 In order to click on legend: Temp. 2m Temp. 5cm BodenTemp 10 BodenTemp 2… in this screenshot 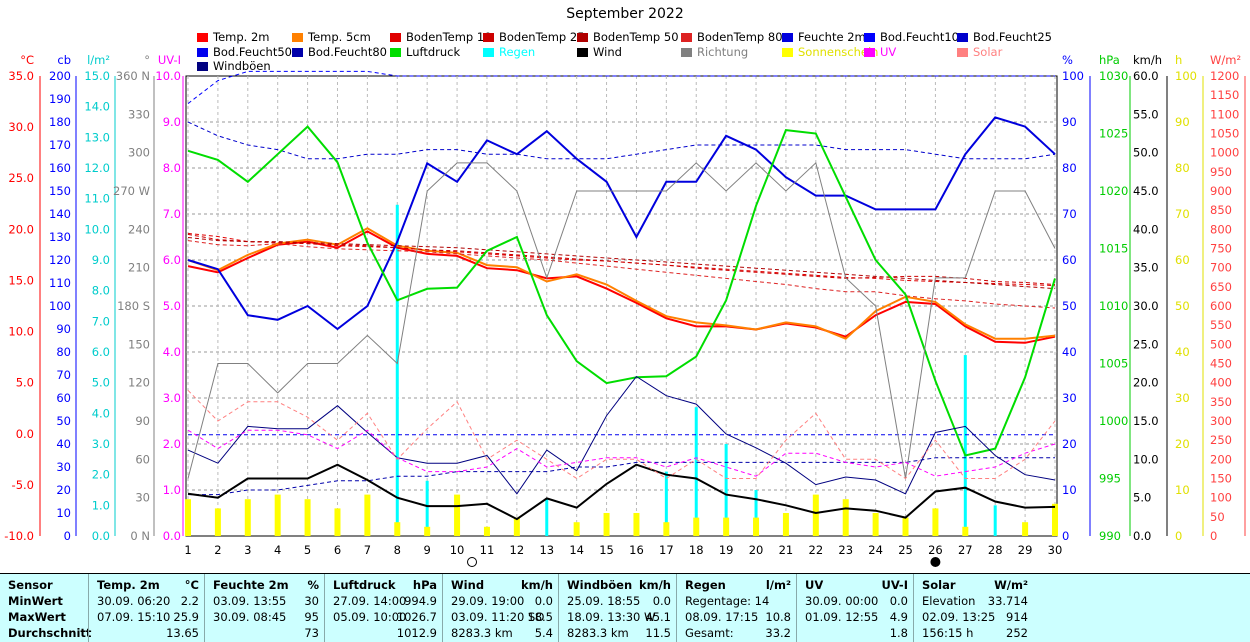, I will do `click(632, 52)`.